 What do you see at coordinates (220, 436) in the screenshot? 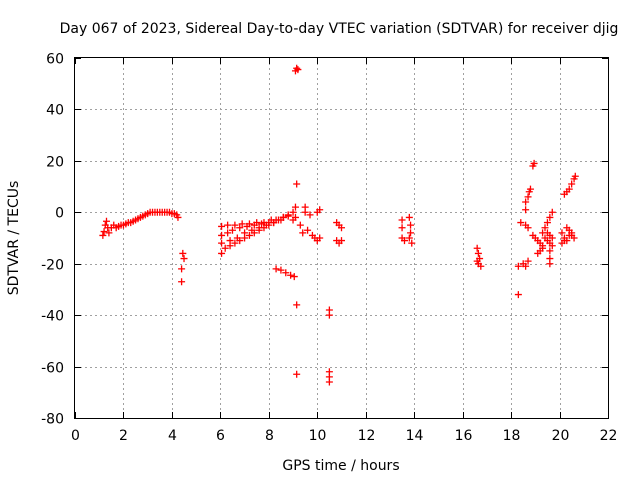
I see `x-tick-label: 6` at bounding box center [220, 436].